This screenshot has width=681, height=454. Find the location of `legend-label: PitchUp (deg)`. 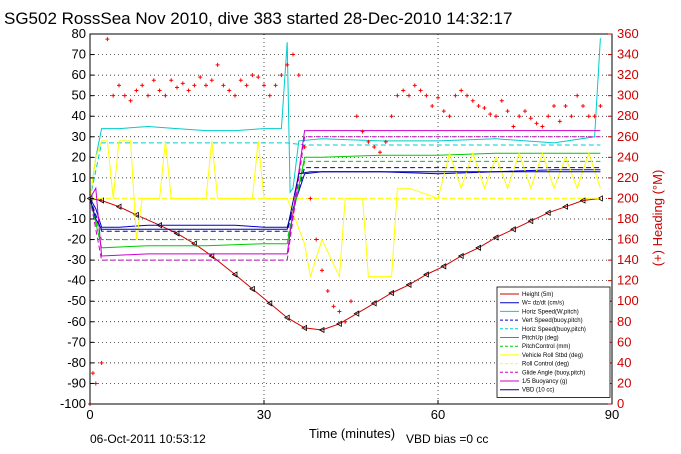

legend-label: PitchUp (deg) is located at coordinates (540, 339).